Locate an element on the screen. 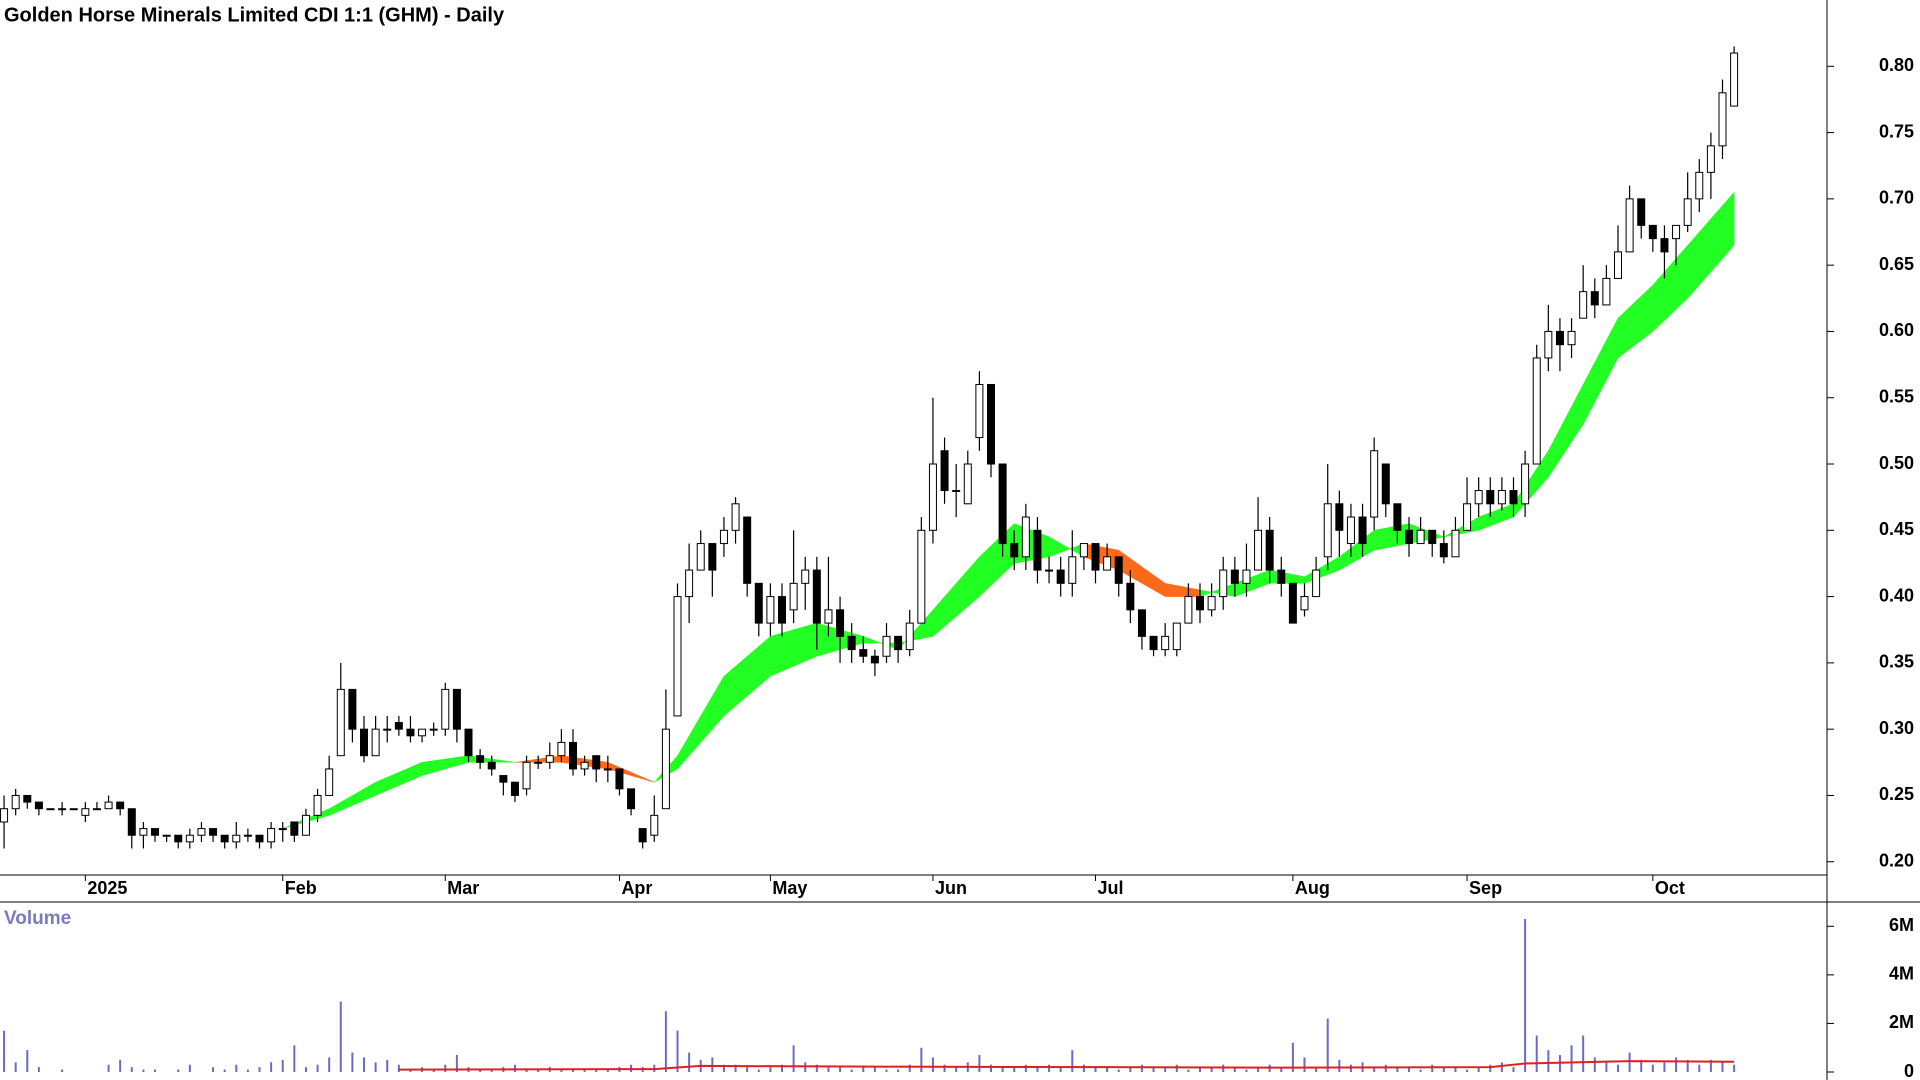 This screenshot has width=1920, height=1080. y-tick-label: 0.65 is located at coordinates (1896, 264).